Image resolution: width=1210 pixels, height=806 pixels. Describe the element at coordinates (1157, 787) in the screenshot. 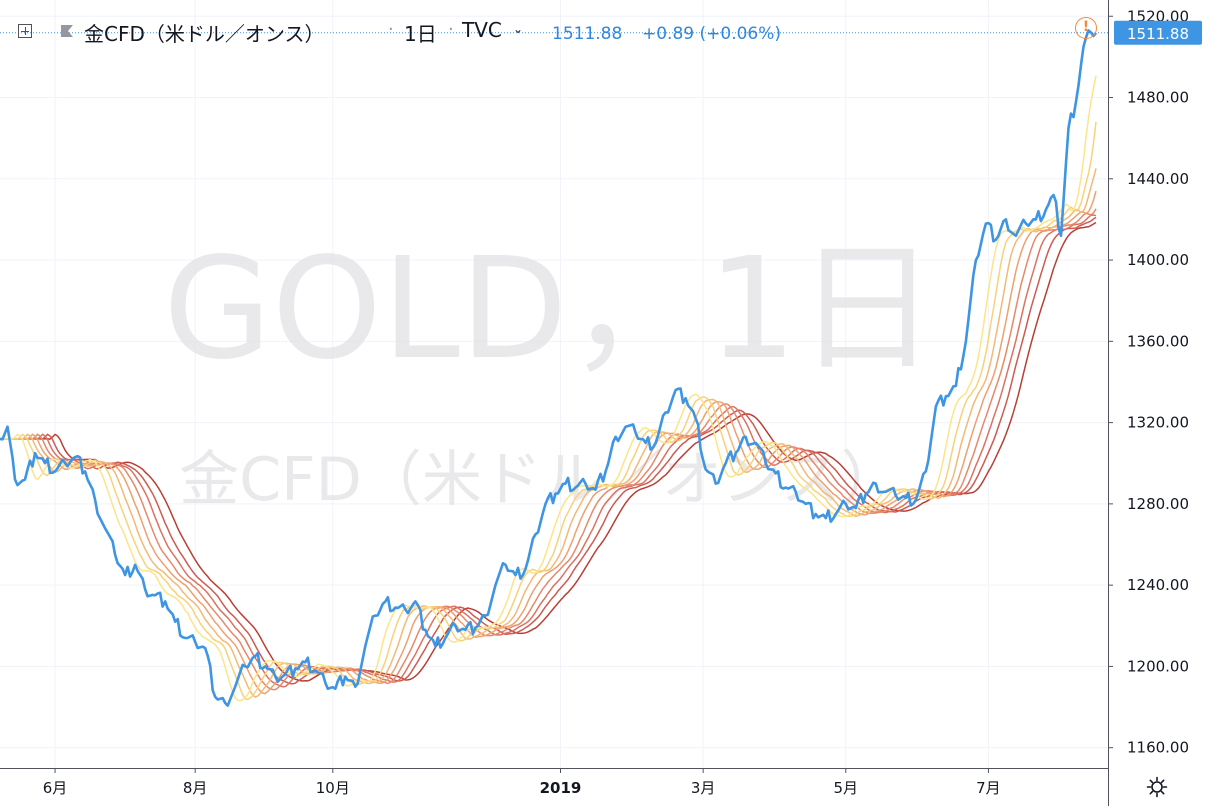

I see `gear-icon` at that location.